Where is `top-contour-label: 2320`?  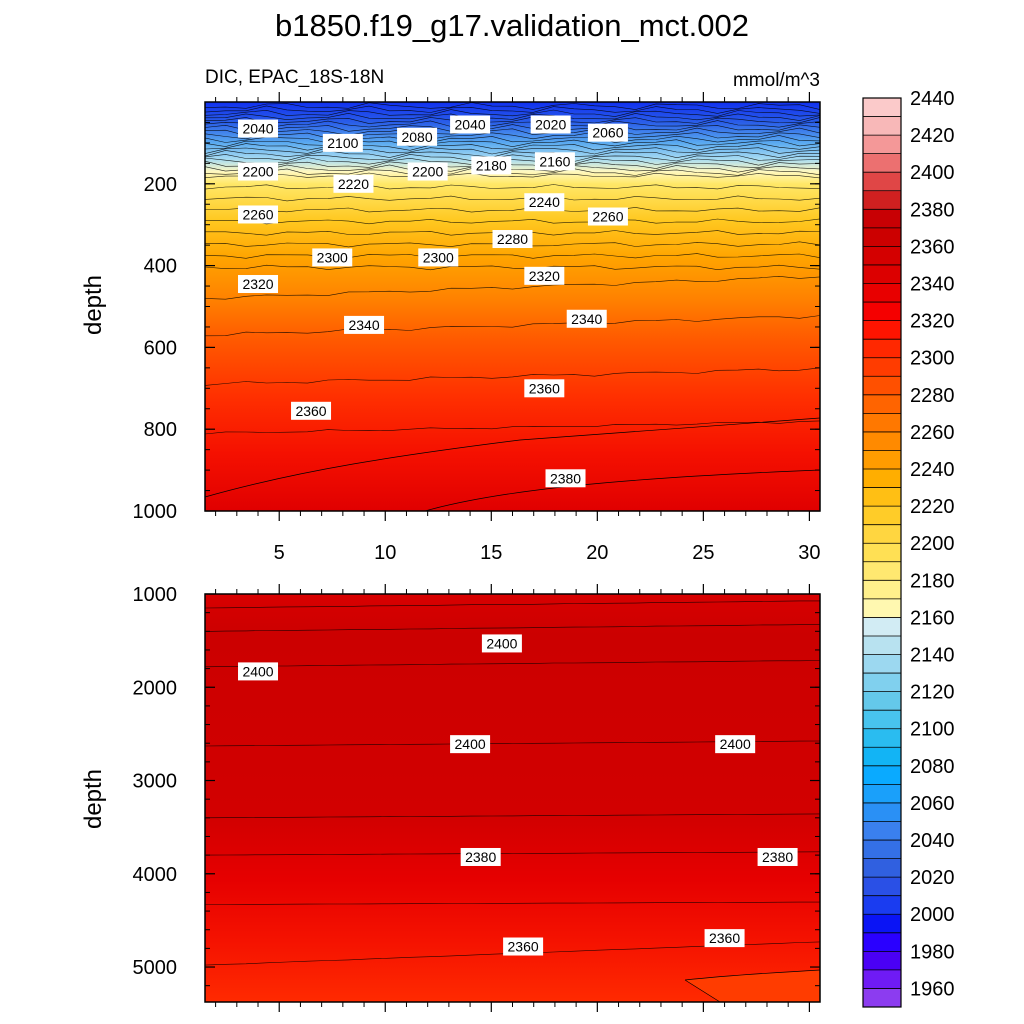
top-contour-label: 2320 is located at coordinates (544, 275).